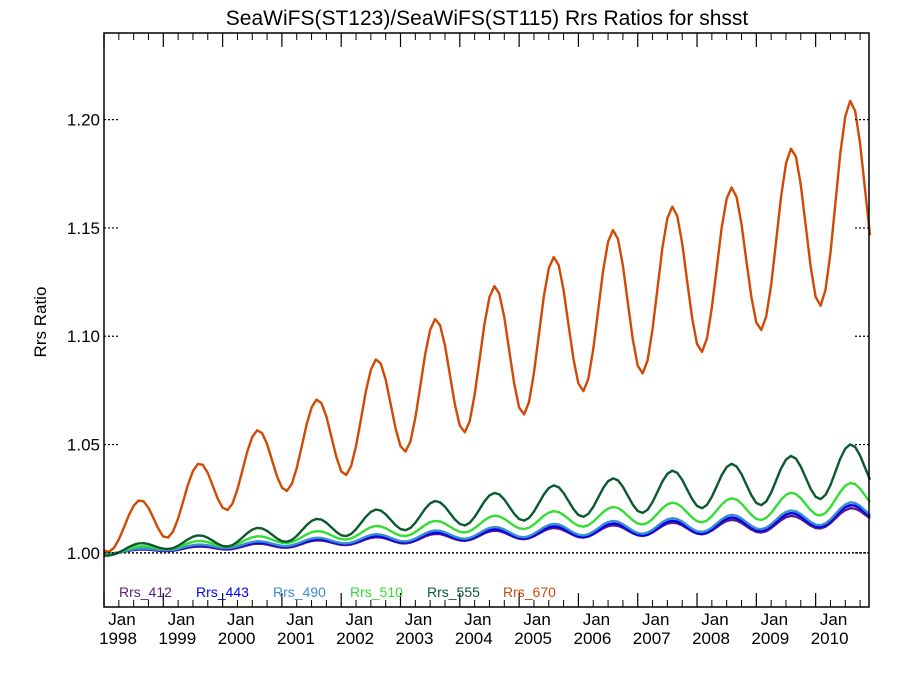  Describe the element at coordinates (299, 592) in the screenshot. I see `legend-entry-rrs-490: Rrs_490` at that location.